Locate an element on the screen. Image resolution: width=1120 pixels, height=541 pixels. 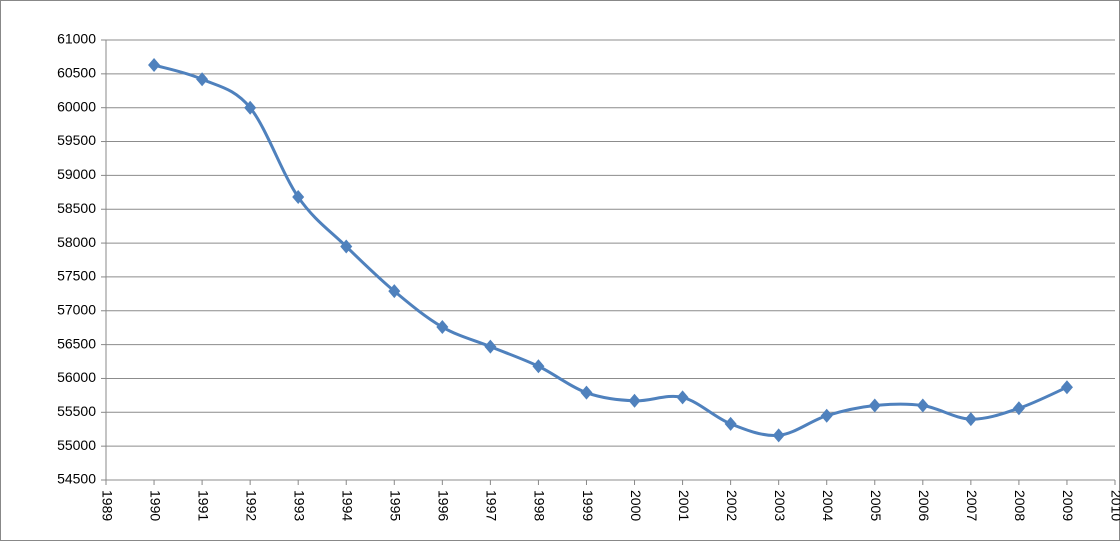
x-tick-label: 2009 is located at coordinates (1068, 505).